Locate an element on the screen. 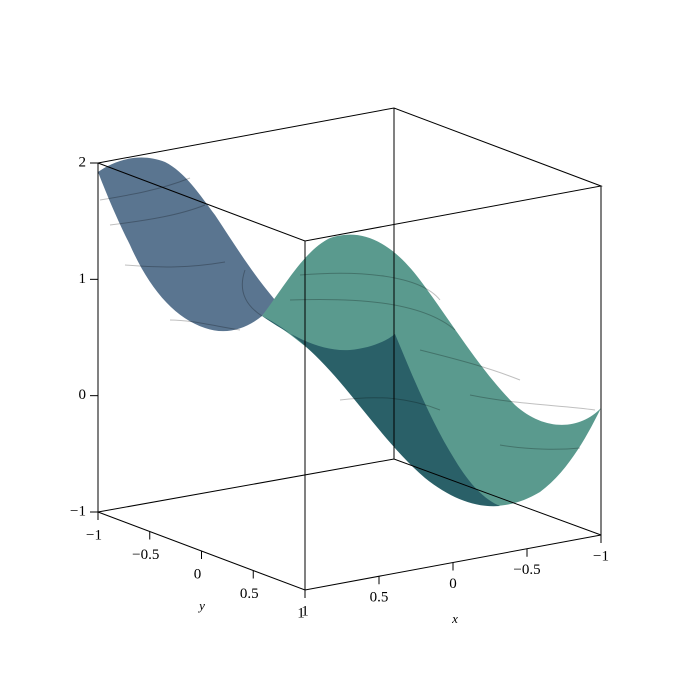 The width and height of the screenshot is (700, 700). x-tick-label: 1 is located at coordinates (305, 611).